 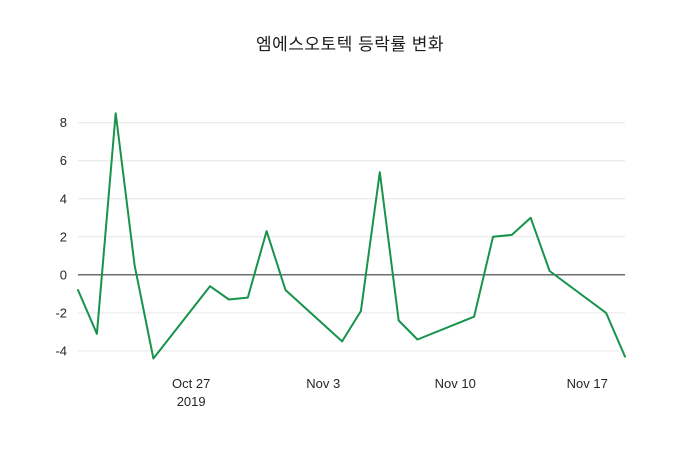 I want to click on y-tick-label: -4, so click(x=61, y=350).